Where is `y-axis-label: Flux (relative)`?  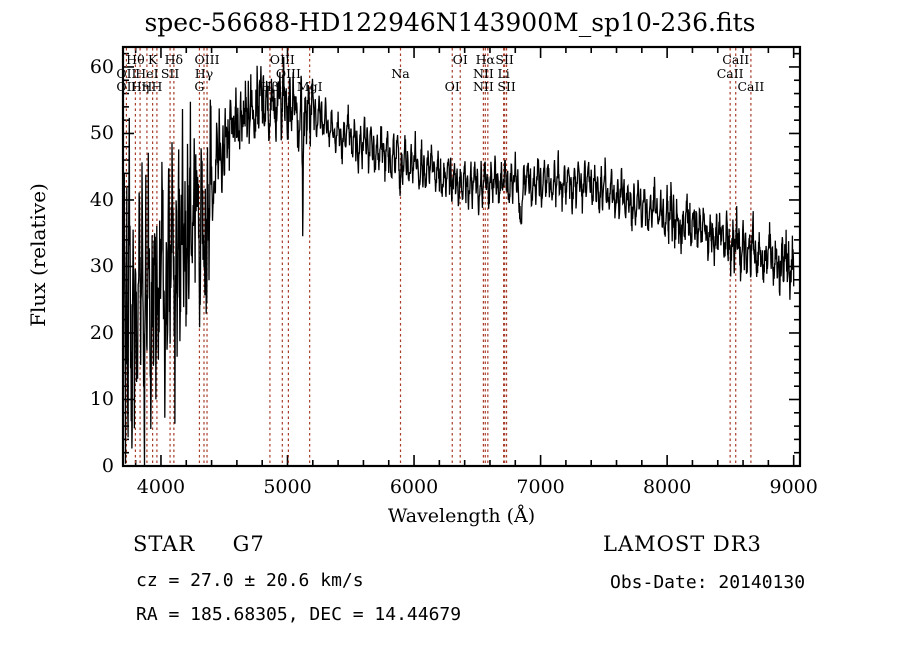 y-axis-label: Flux (relative) is located at coordinates (38, 255).